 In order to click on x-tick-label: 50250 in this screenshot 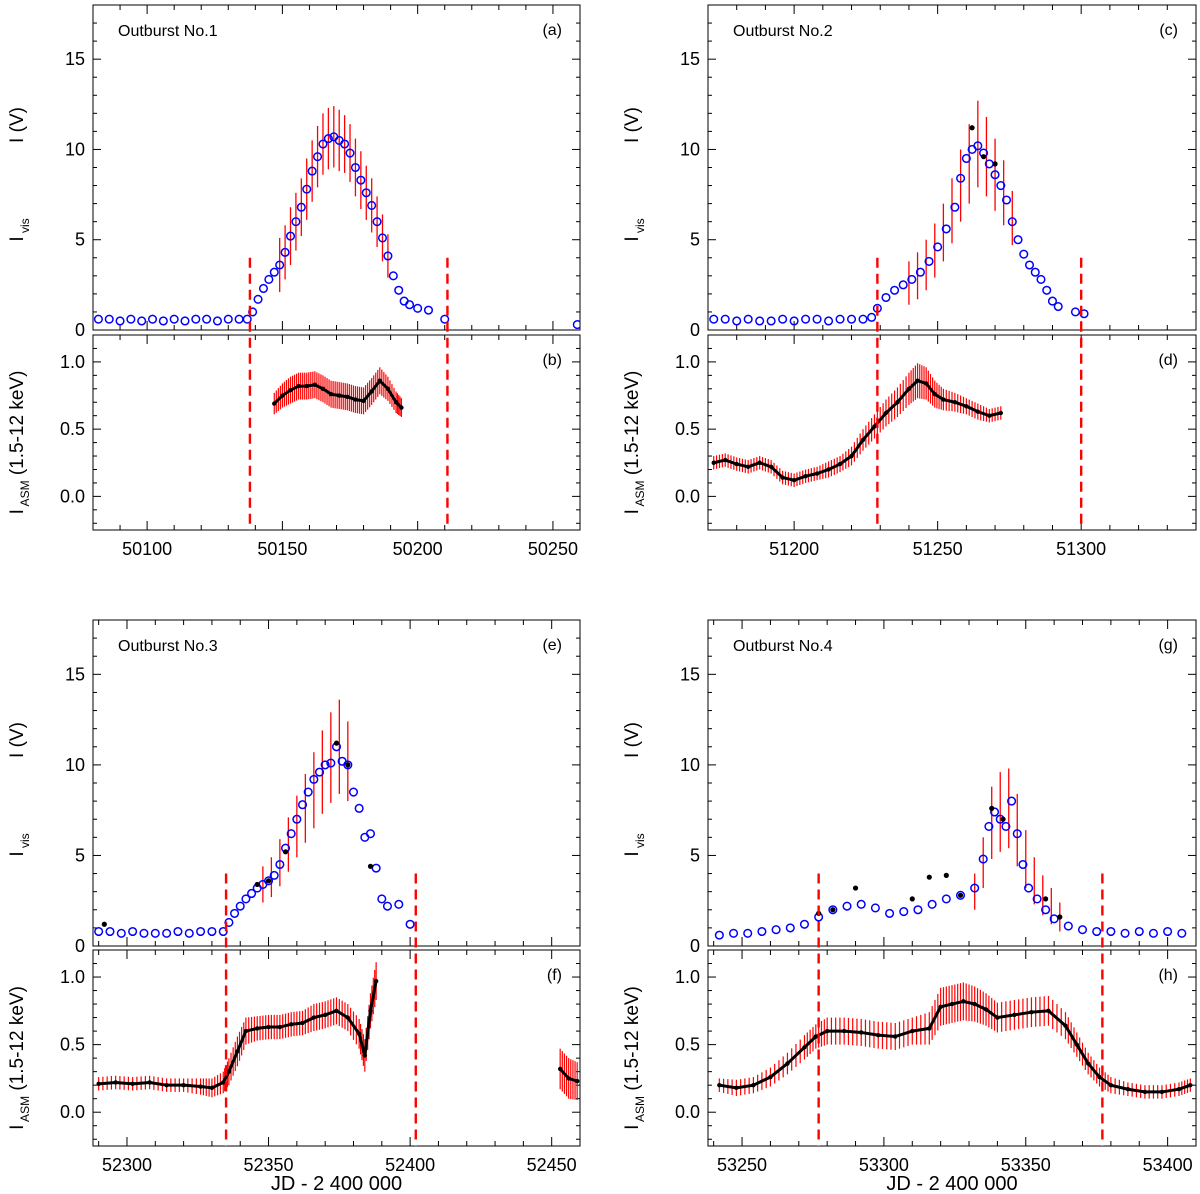, I will do `click(553, 549)`.